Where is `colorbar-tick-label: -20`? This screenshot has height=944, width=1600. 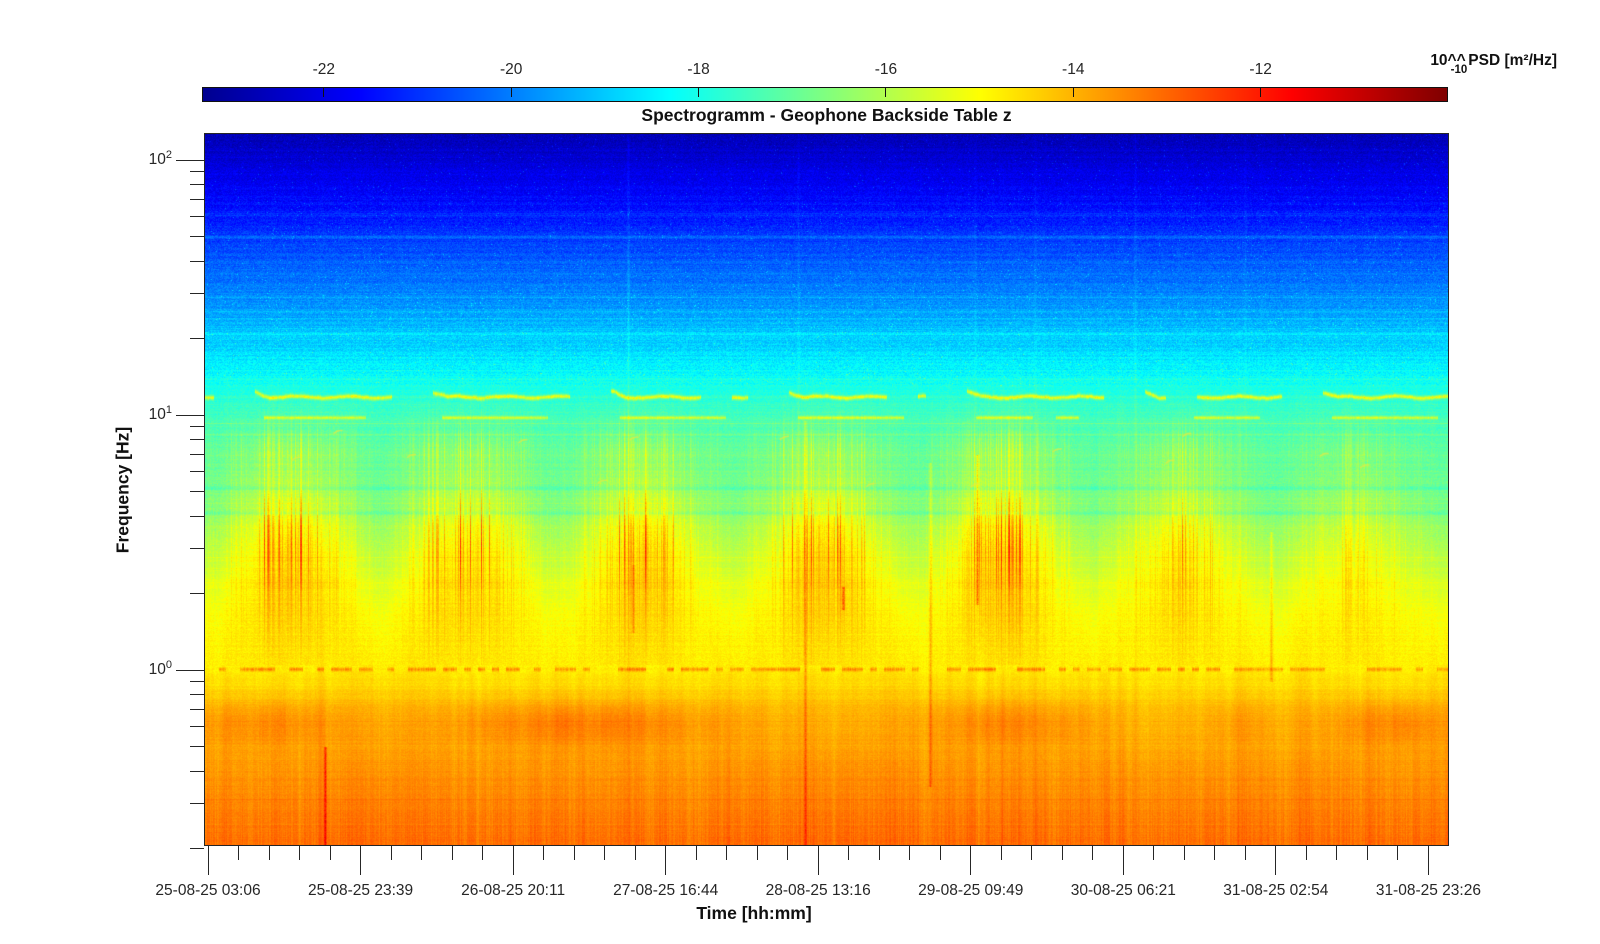 colorbar-tick-label: -20 is located at coordinates (511, 69).